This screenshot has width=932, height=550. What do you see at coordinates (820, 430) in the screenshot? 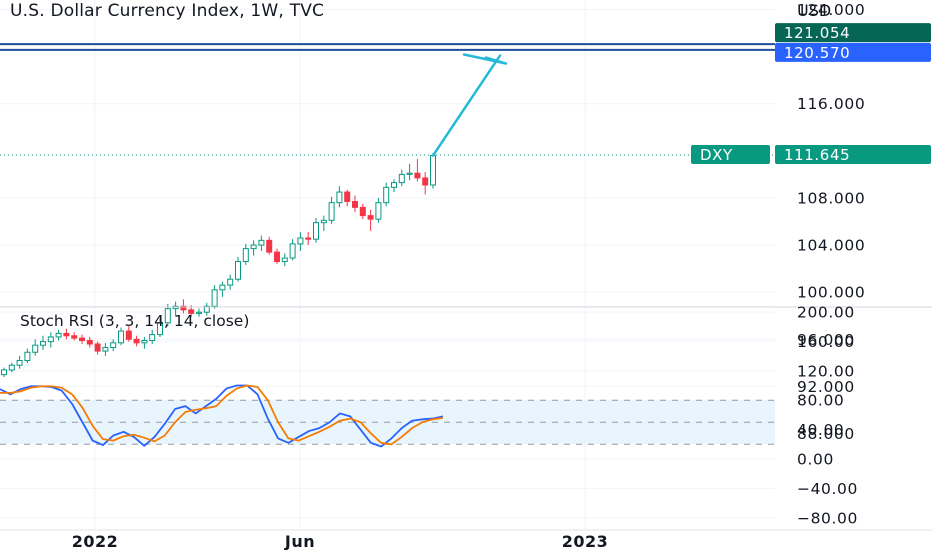
I see `stoch-tick-label: 40.00` at bounding box center [820, 430].